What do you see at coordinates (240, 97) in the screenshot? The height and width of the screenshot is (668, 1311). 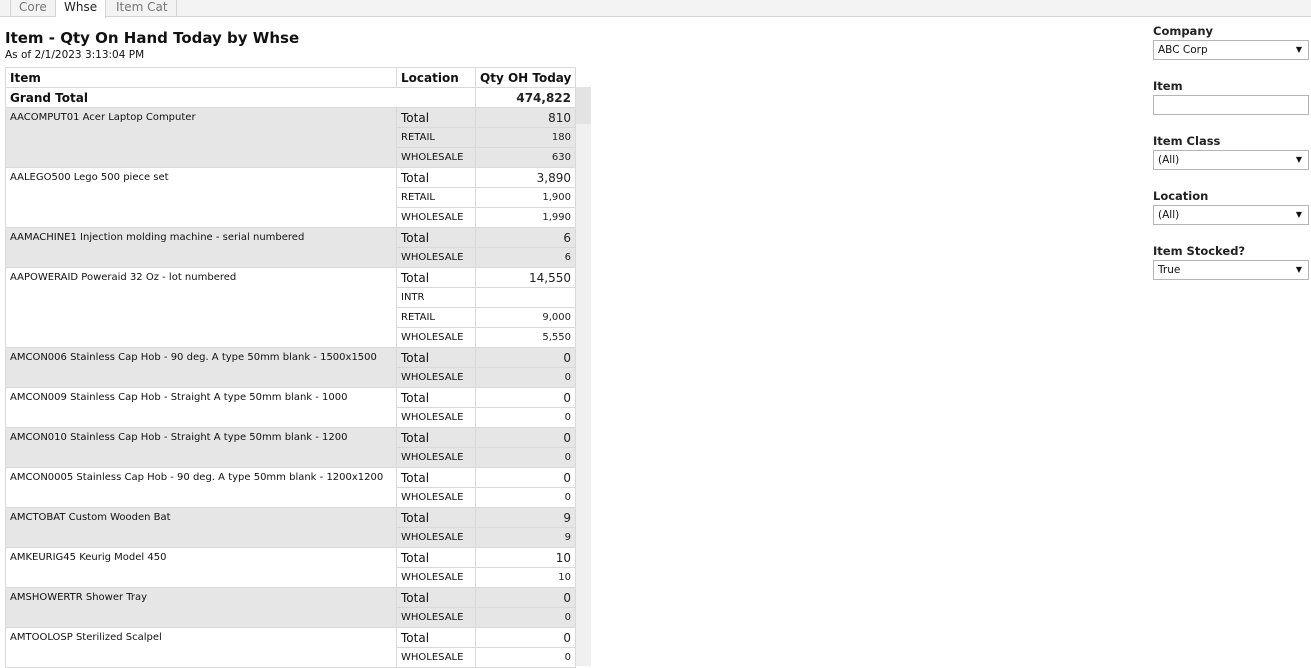 I see `grand-total-label: Grand Total` at bounding box center [240, 97].